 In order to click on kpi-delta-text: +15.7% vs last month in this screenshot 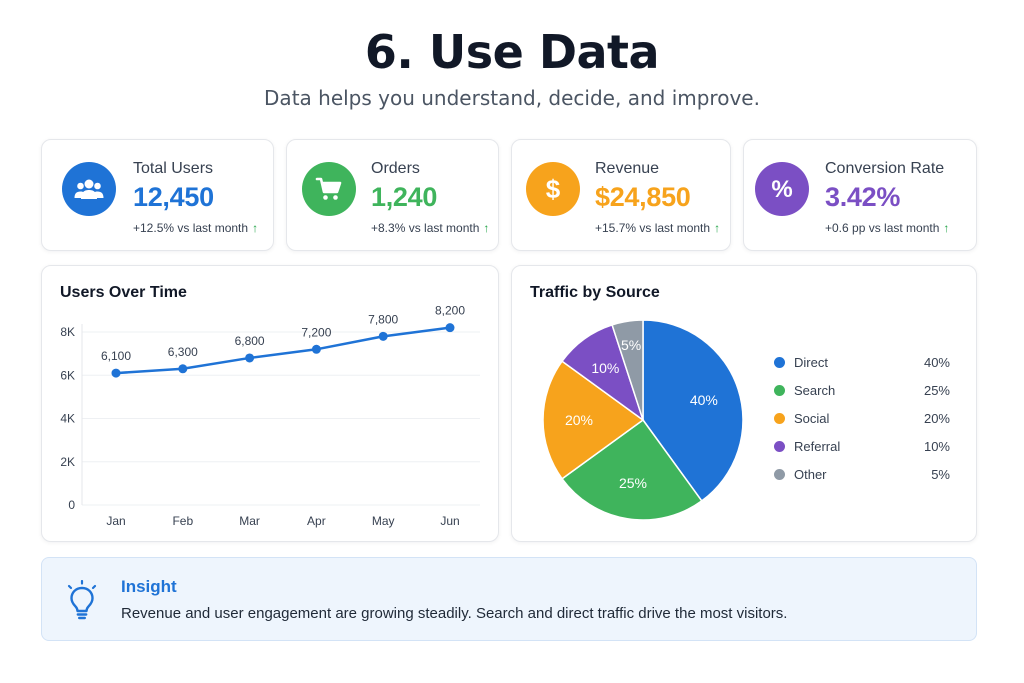, I will do `click(653, 228)`.